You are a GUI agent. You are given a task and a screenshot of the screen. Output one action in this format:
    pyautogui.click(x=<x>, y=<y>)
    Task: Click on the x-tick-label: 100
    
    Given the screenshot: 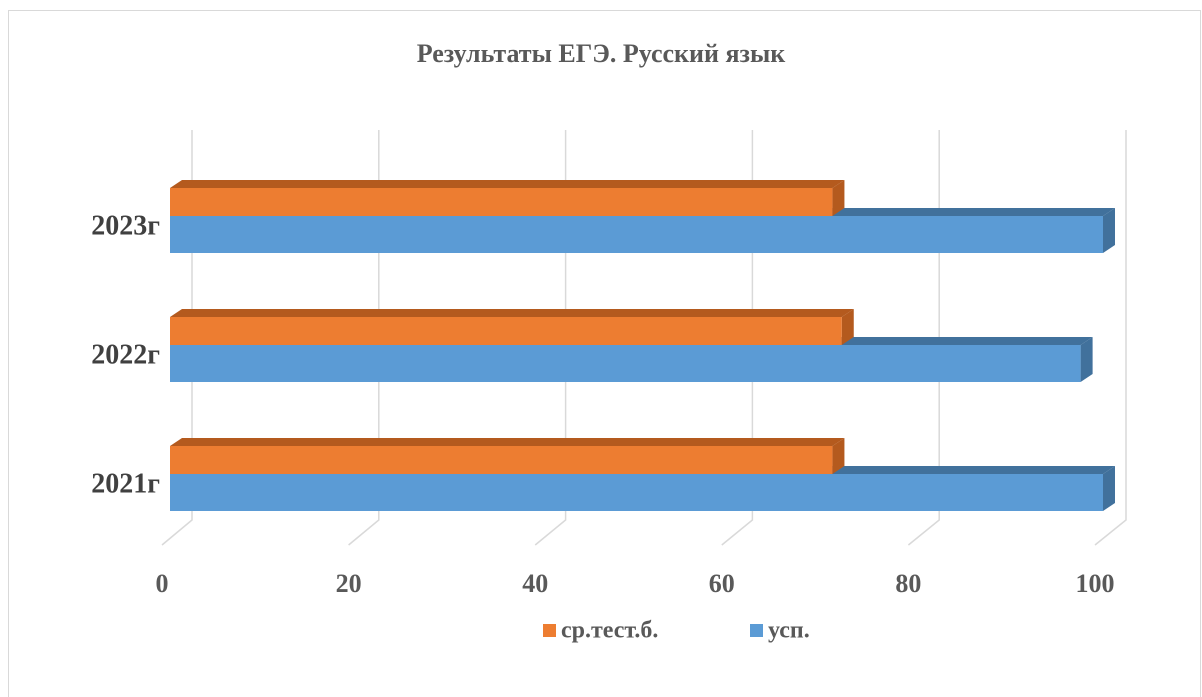 What is the action you would take?
    pyautogui.click(x=1095, y=583)
    